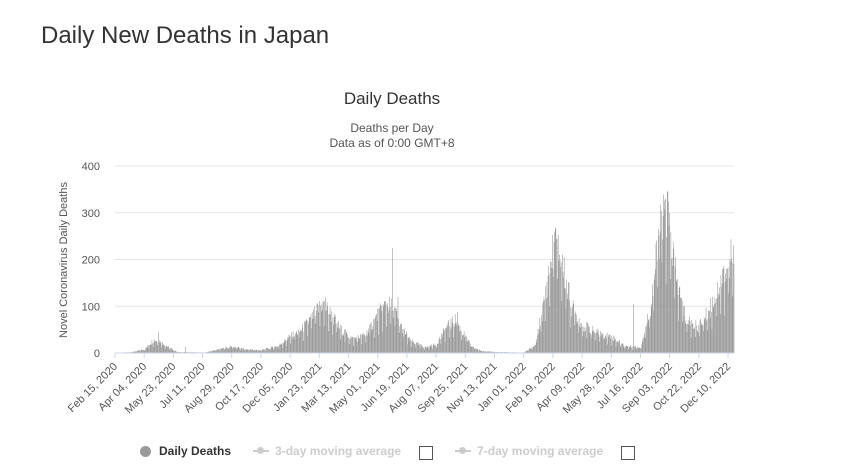 The height and width of the screenshot is (467, 861). Describe the element at coordinates (185, 451) in the screenshot. I see `legend-item-daily-deaths: Daily Deaths` at that location.